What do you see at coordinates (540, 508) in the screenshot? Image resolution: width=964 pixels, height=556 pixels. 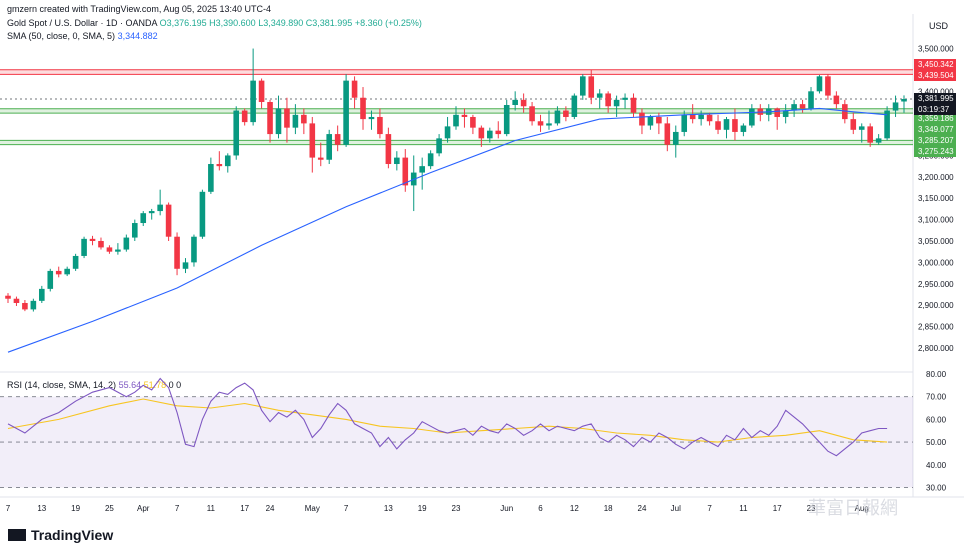 I see `time-tick-label: 6` at bounding box center [540, 508].